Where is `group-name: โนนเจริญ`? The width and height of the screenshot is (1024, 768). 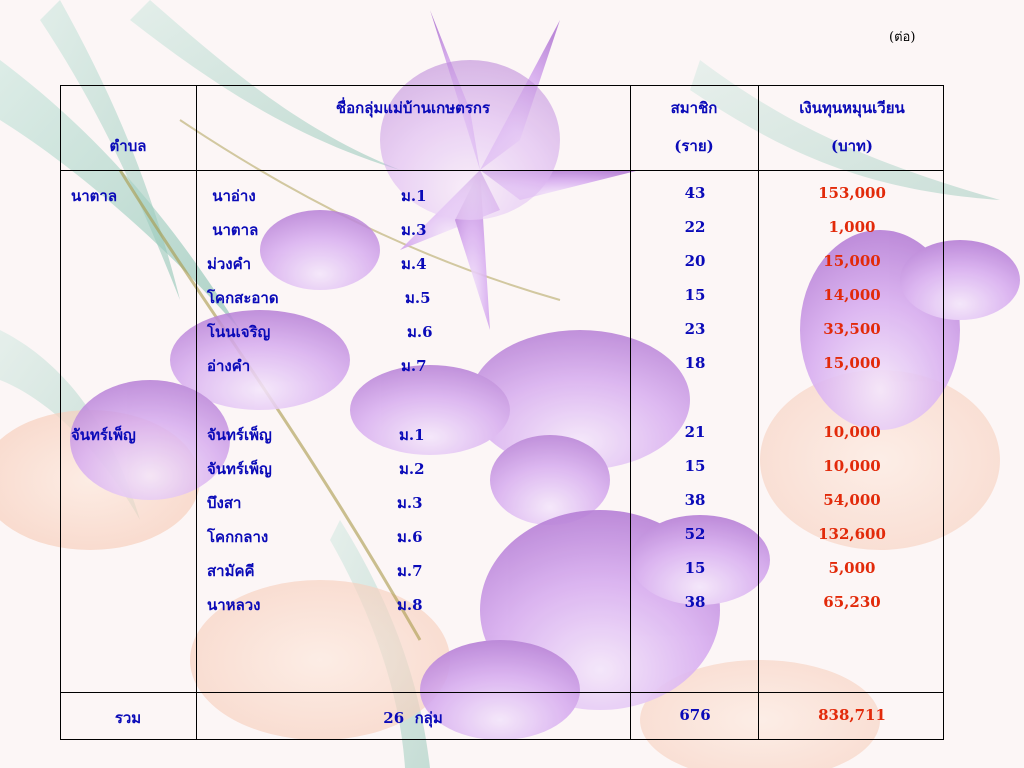 group-name: โนนเจริญ is located at coordinates (239, 332).